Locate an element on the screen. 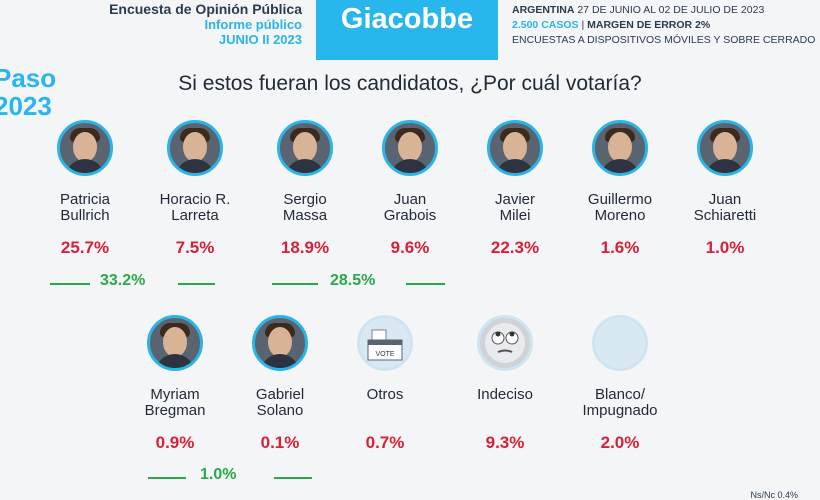 This screenshot has height=500, width=820. candidate-name: Juan Schiaretti is located at coordinates (725, 208).